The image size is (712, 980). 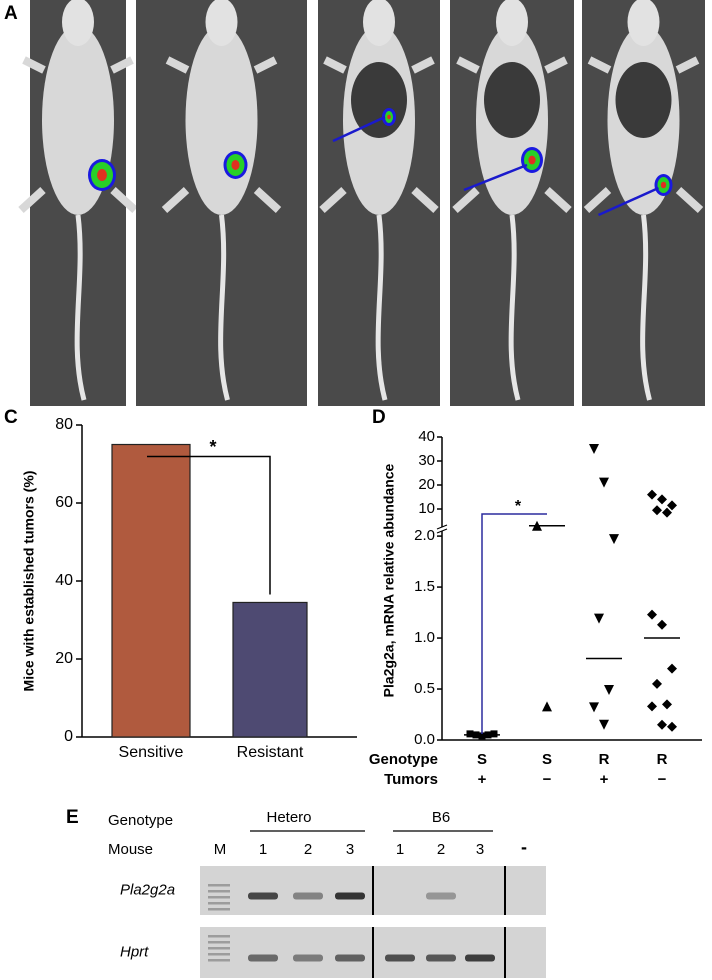 I want to click on y-tick-label: 40, so click(x=426, y=436).